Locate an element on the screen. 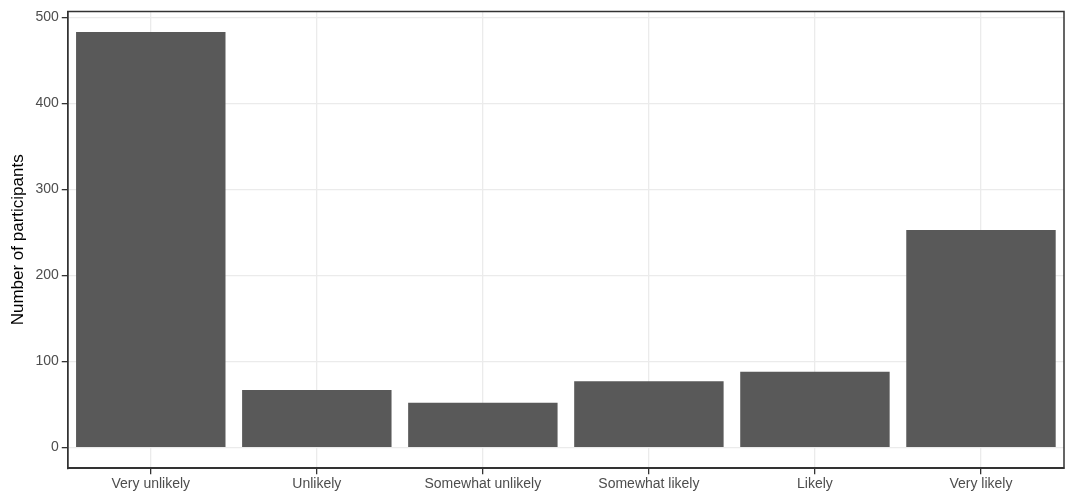  y-tick-label: 200 is located at coordinates (47, 274).